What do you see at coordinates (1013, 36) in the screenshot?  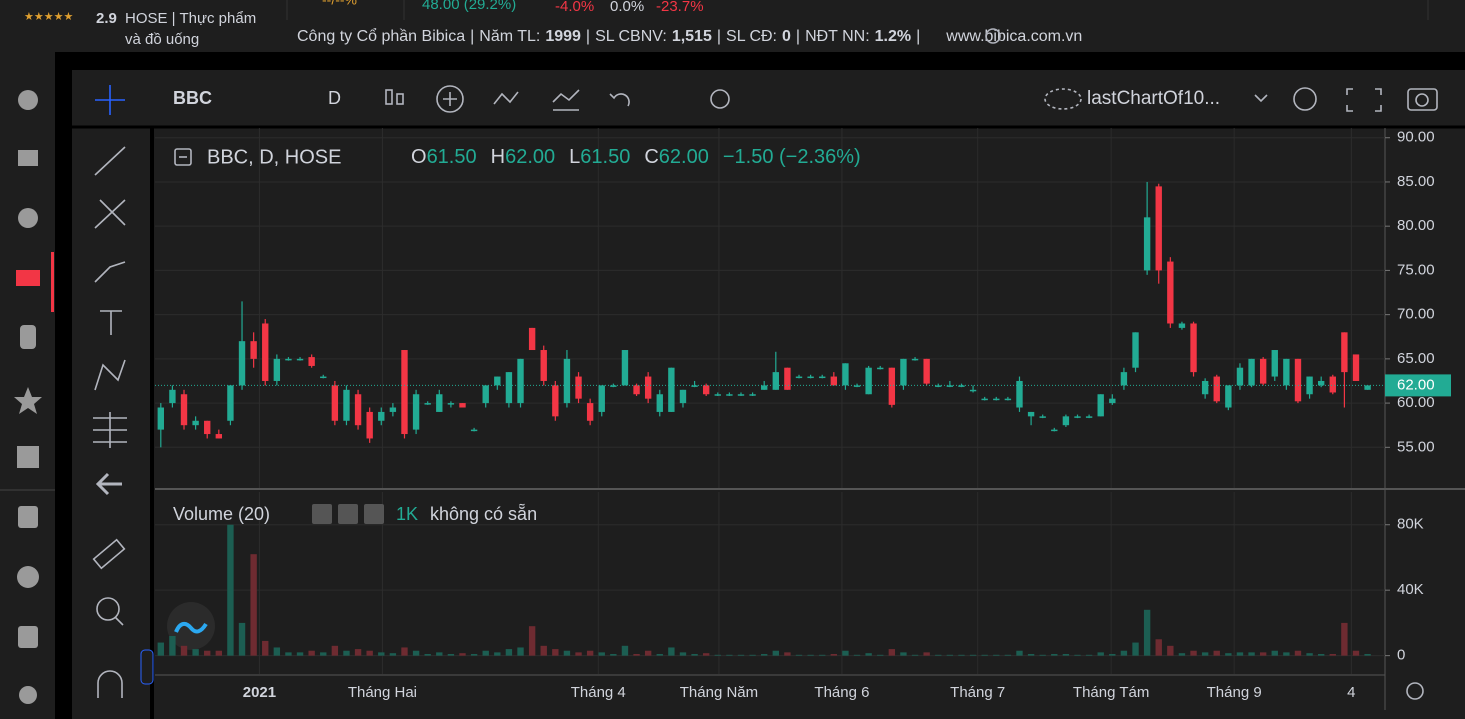 I see `website: www.bibica.com.vn` at bounding box center [1013, 36].